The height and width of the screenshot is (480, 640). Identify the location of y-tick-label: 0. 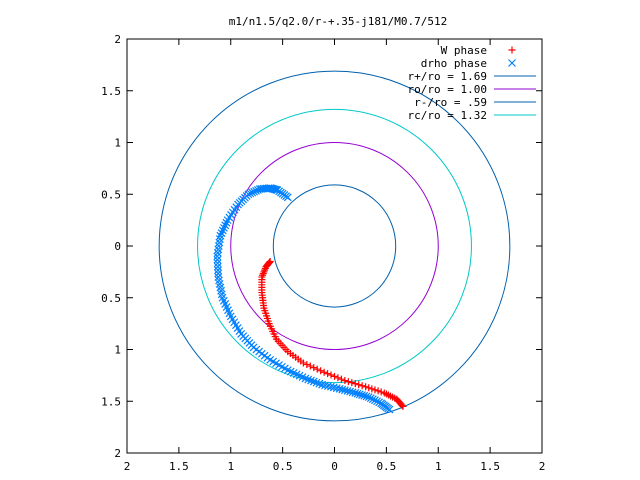
(117, 246).